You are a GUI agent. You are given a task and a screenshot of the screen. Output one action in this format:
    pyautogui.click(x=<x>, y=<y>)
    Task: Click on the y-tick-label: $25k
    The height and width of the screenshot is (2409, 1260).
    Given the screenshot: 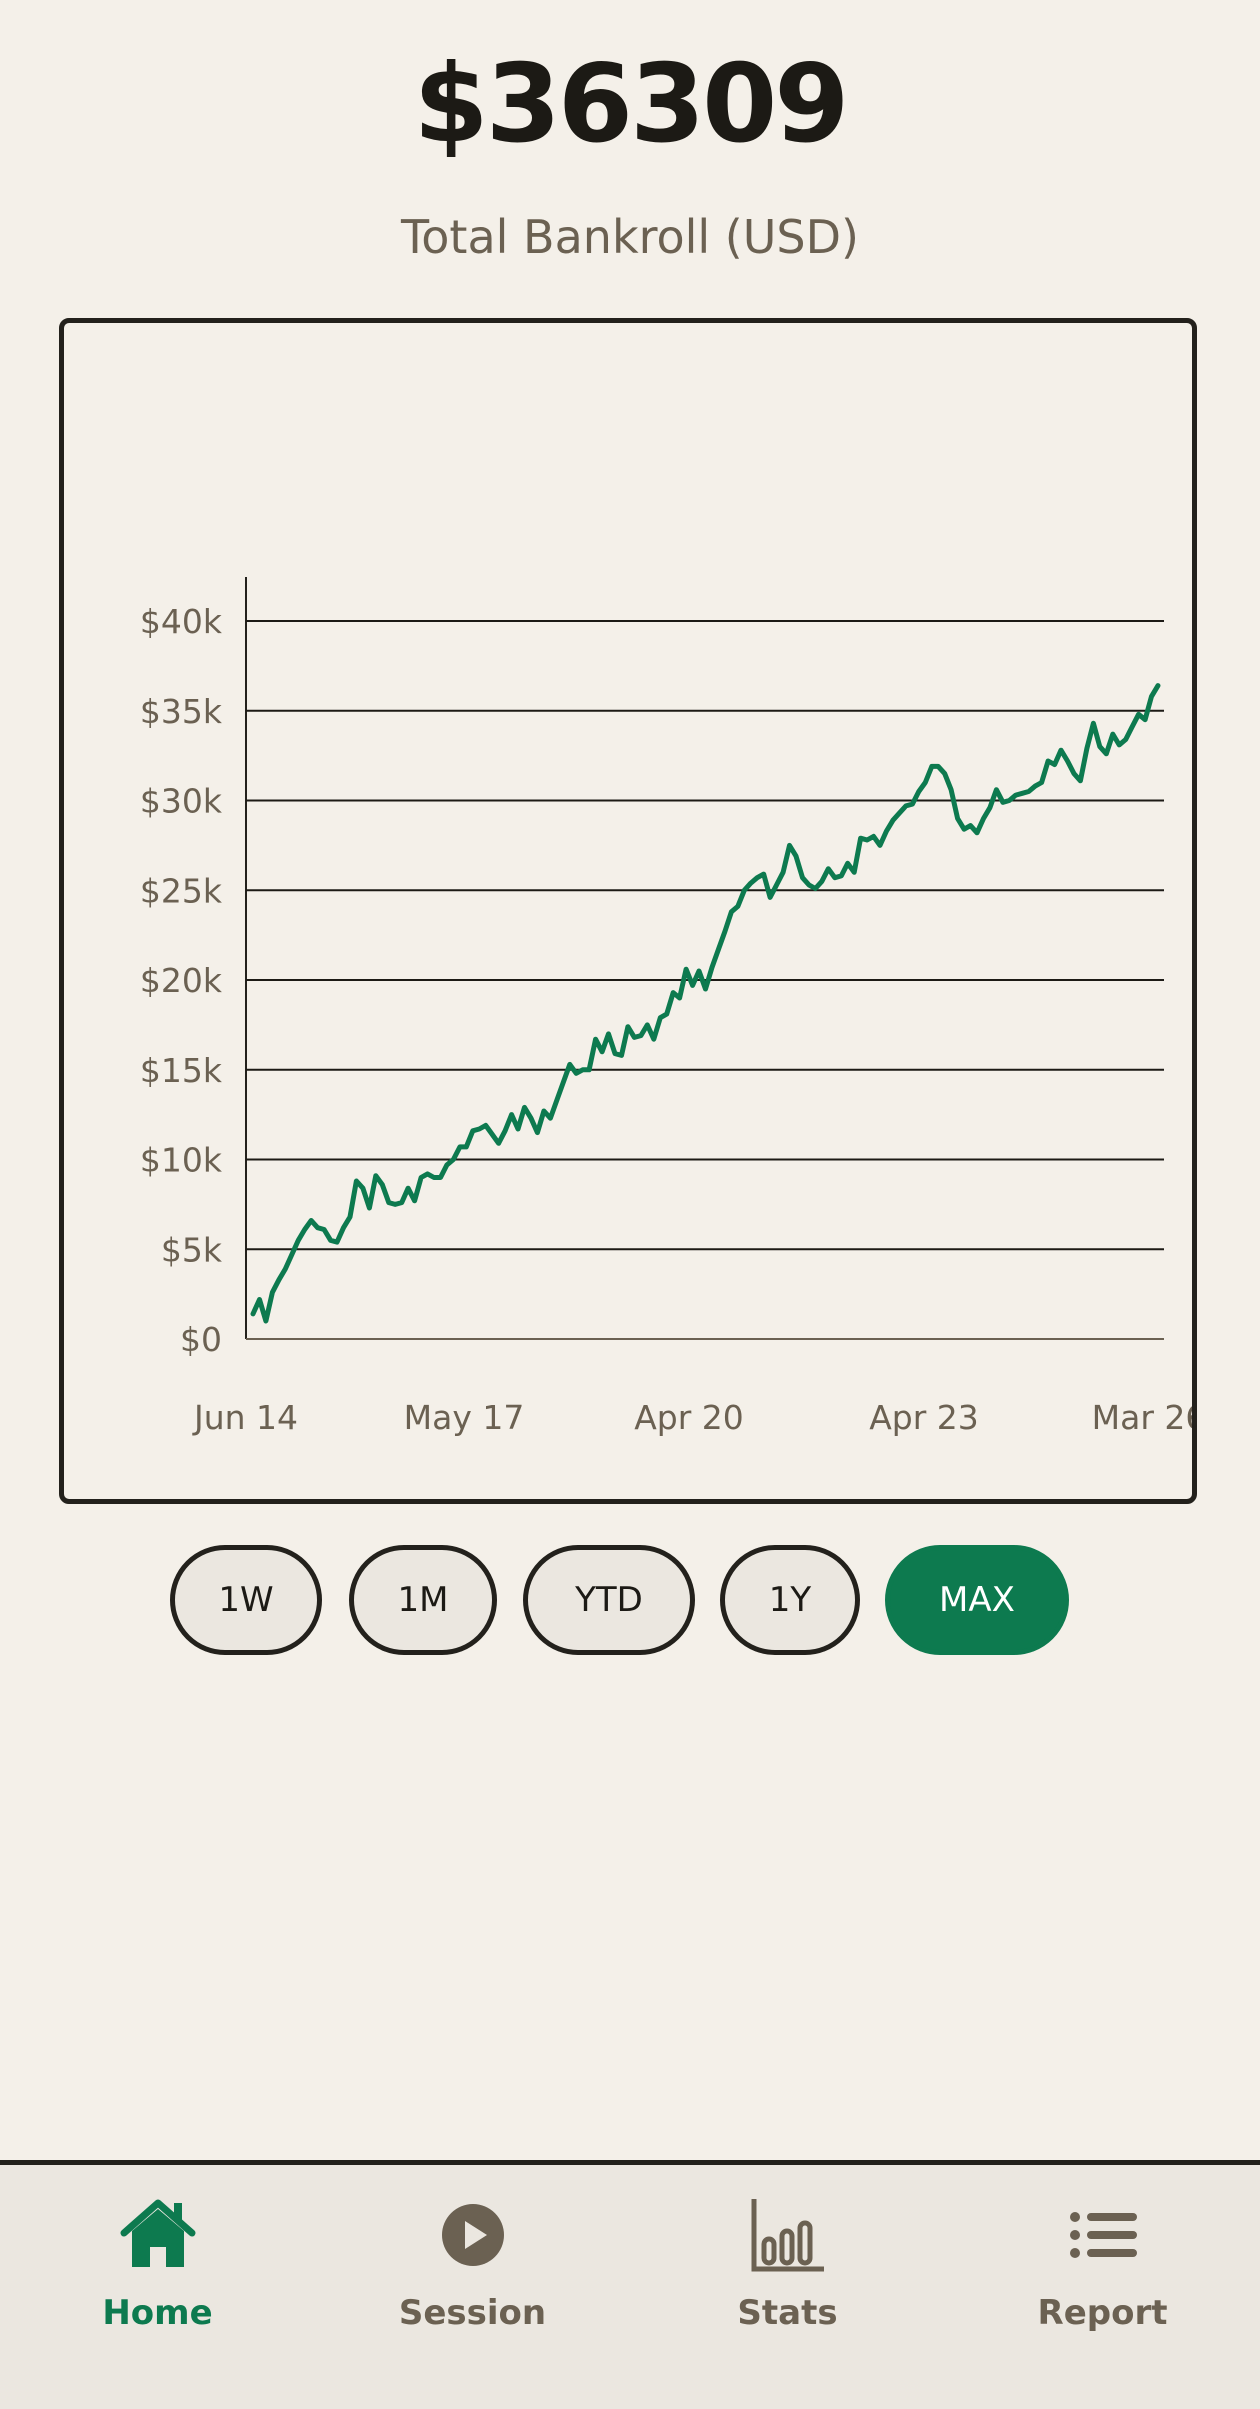 What is the action you would take?
    pyautogui.click(x=181, y=890)
    